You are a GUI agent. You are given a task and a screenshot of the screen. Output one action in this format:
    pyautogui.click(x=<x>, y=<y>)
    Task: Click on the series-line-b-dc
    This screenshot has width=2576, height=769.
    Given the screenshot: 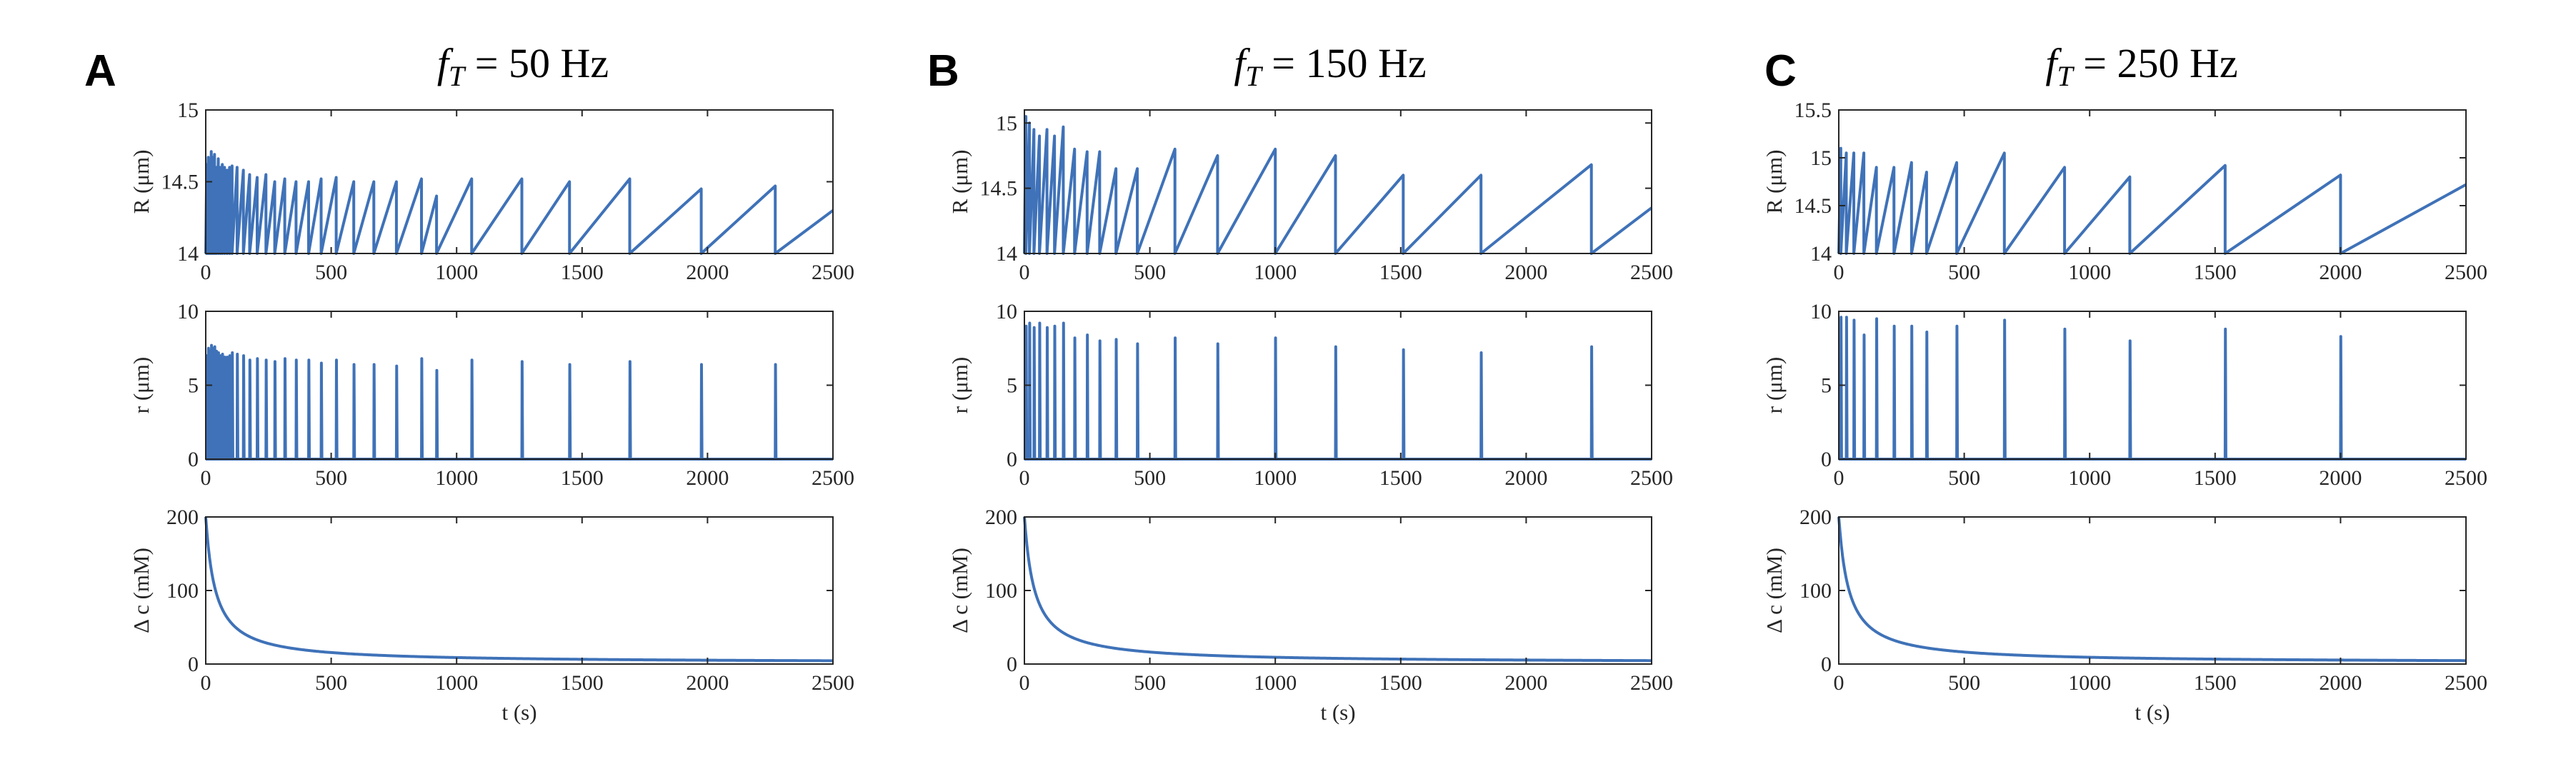 What is the action you would take?
    pyautogui.click(x=1338, y=590)
    